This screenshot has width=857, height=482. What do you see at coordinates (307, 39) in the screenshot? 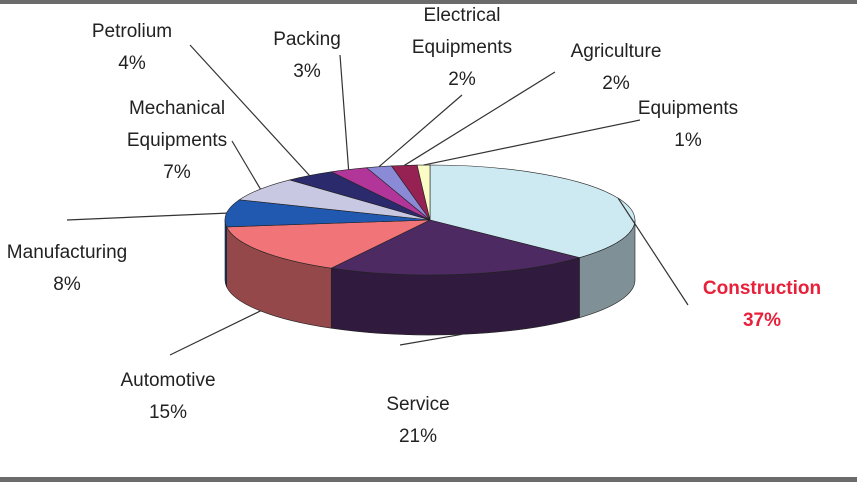
I see `category-label: Packing` at bounding box center [307, 39].